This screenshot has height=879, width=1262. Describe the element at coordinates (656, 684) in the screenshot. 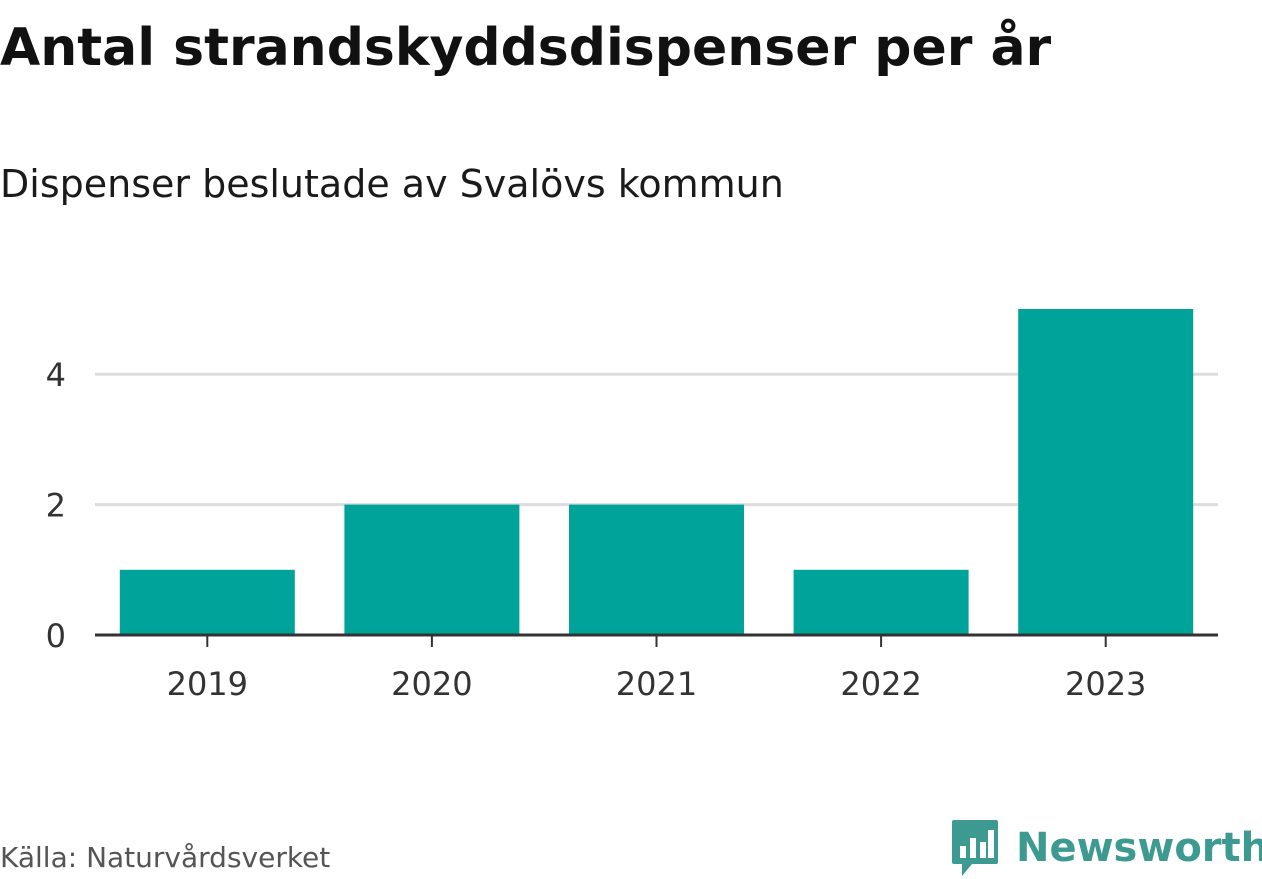

I see `x-tick-label-2021: 2021` at that location.